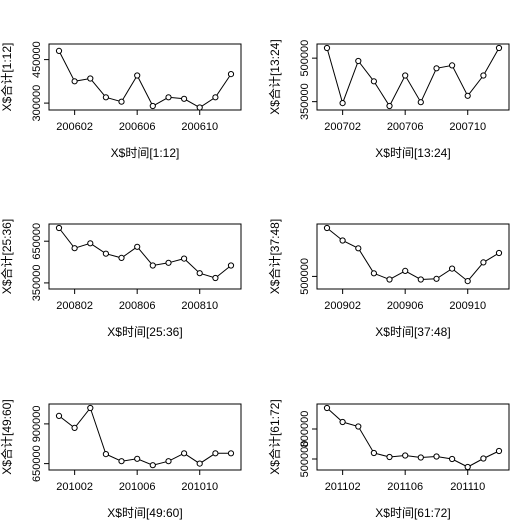 The width and height of the screenshot is (527, 527). What do you see at coordinates (305, 429) in the screenshot?
I see `y-tick-label: 800000` at bounding box center [305, 429].